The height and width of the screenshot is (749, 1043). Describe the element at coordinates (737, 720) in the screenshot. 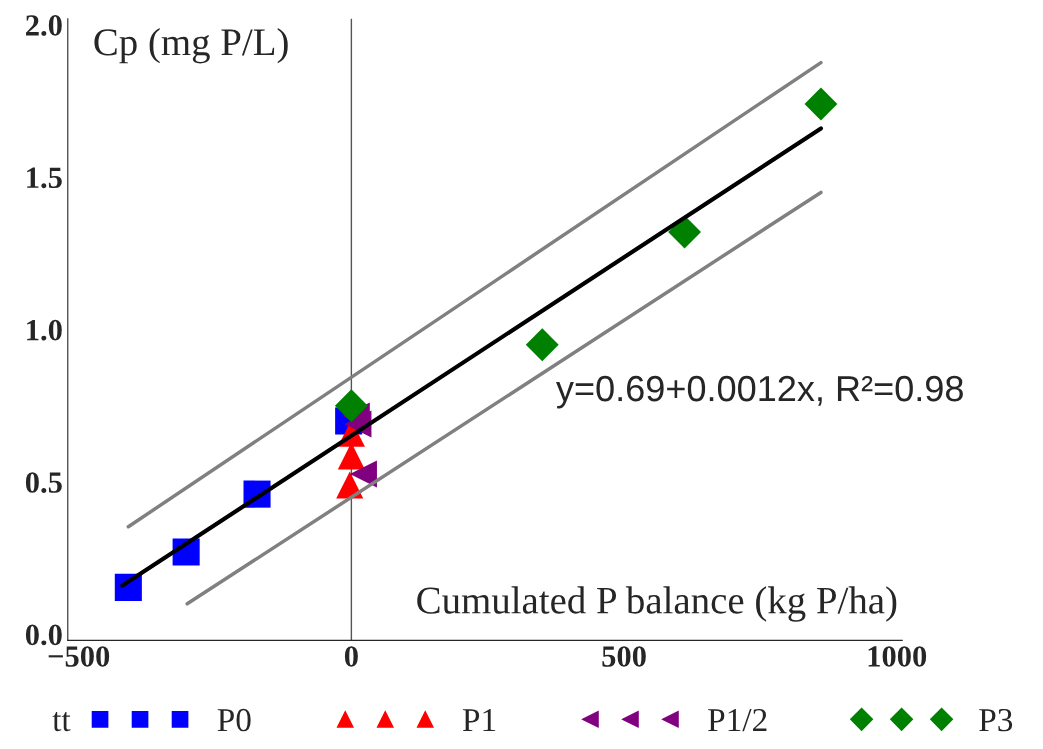

I see `legend-label: P1/2` at that location.